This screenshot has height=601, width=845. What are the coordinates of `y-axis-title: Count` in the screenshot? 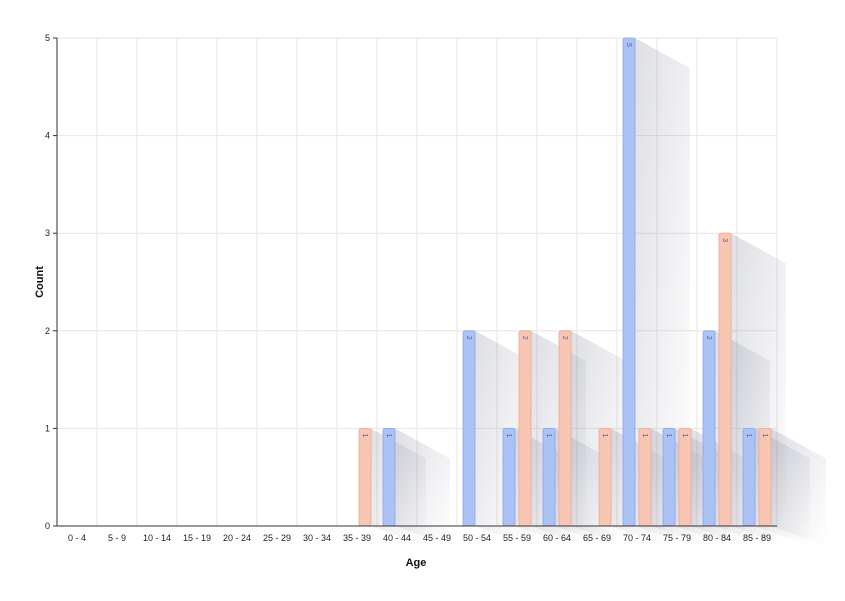 It's located at (40, 282).